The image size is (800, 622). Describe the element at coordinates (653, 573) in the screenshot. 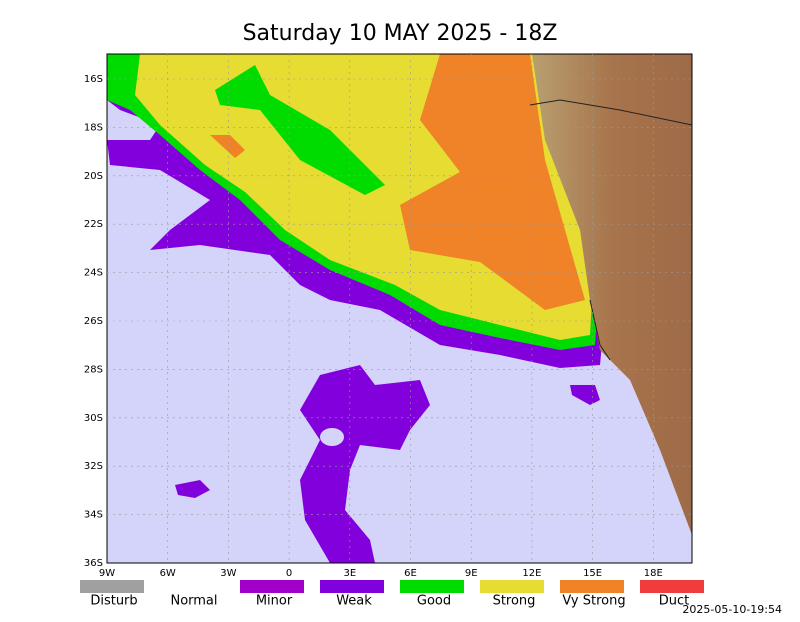

I see `x-tick-label: 18E` at that location.